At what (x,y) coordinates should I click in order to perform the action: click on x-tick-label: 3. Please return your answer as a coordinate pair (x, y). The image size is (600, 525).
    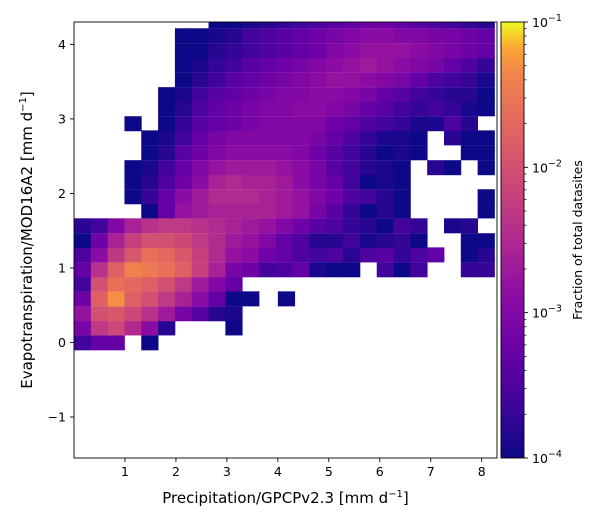
    Looking at the image, I should click on (227, 471).